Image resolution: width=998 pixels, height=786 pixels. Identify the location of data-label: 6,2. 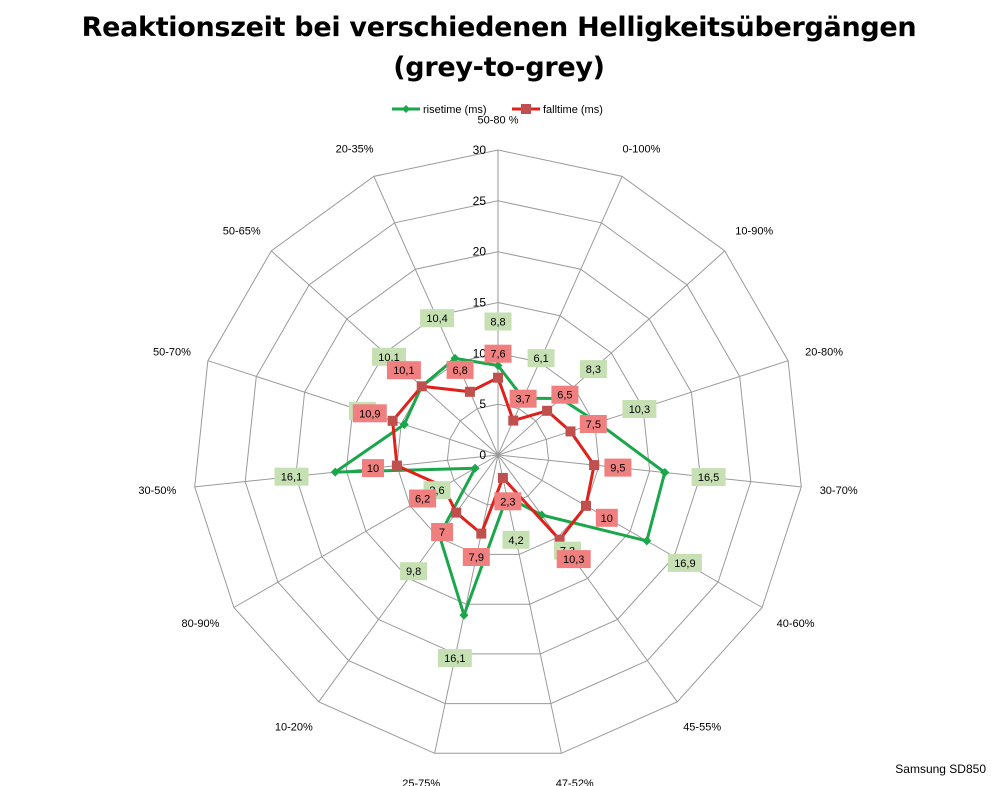
(422, 500).